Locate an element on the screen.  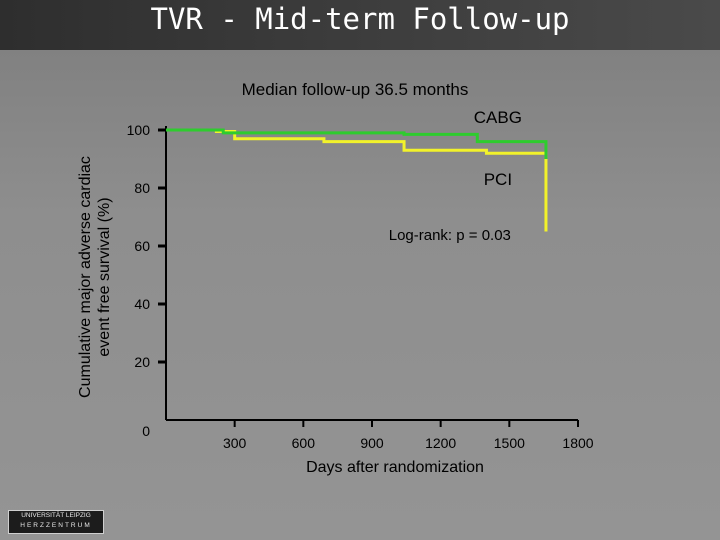
annotation-pci: PCI is located at coordinates (498, 179).